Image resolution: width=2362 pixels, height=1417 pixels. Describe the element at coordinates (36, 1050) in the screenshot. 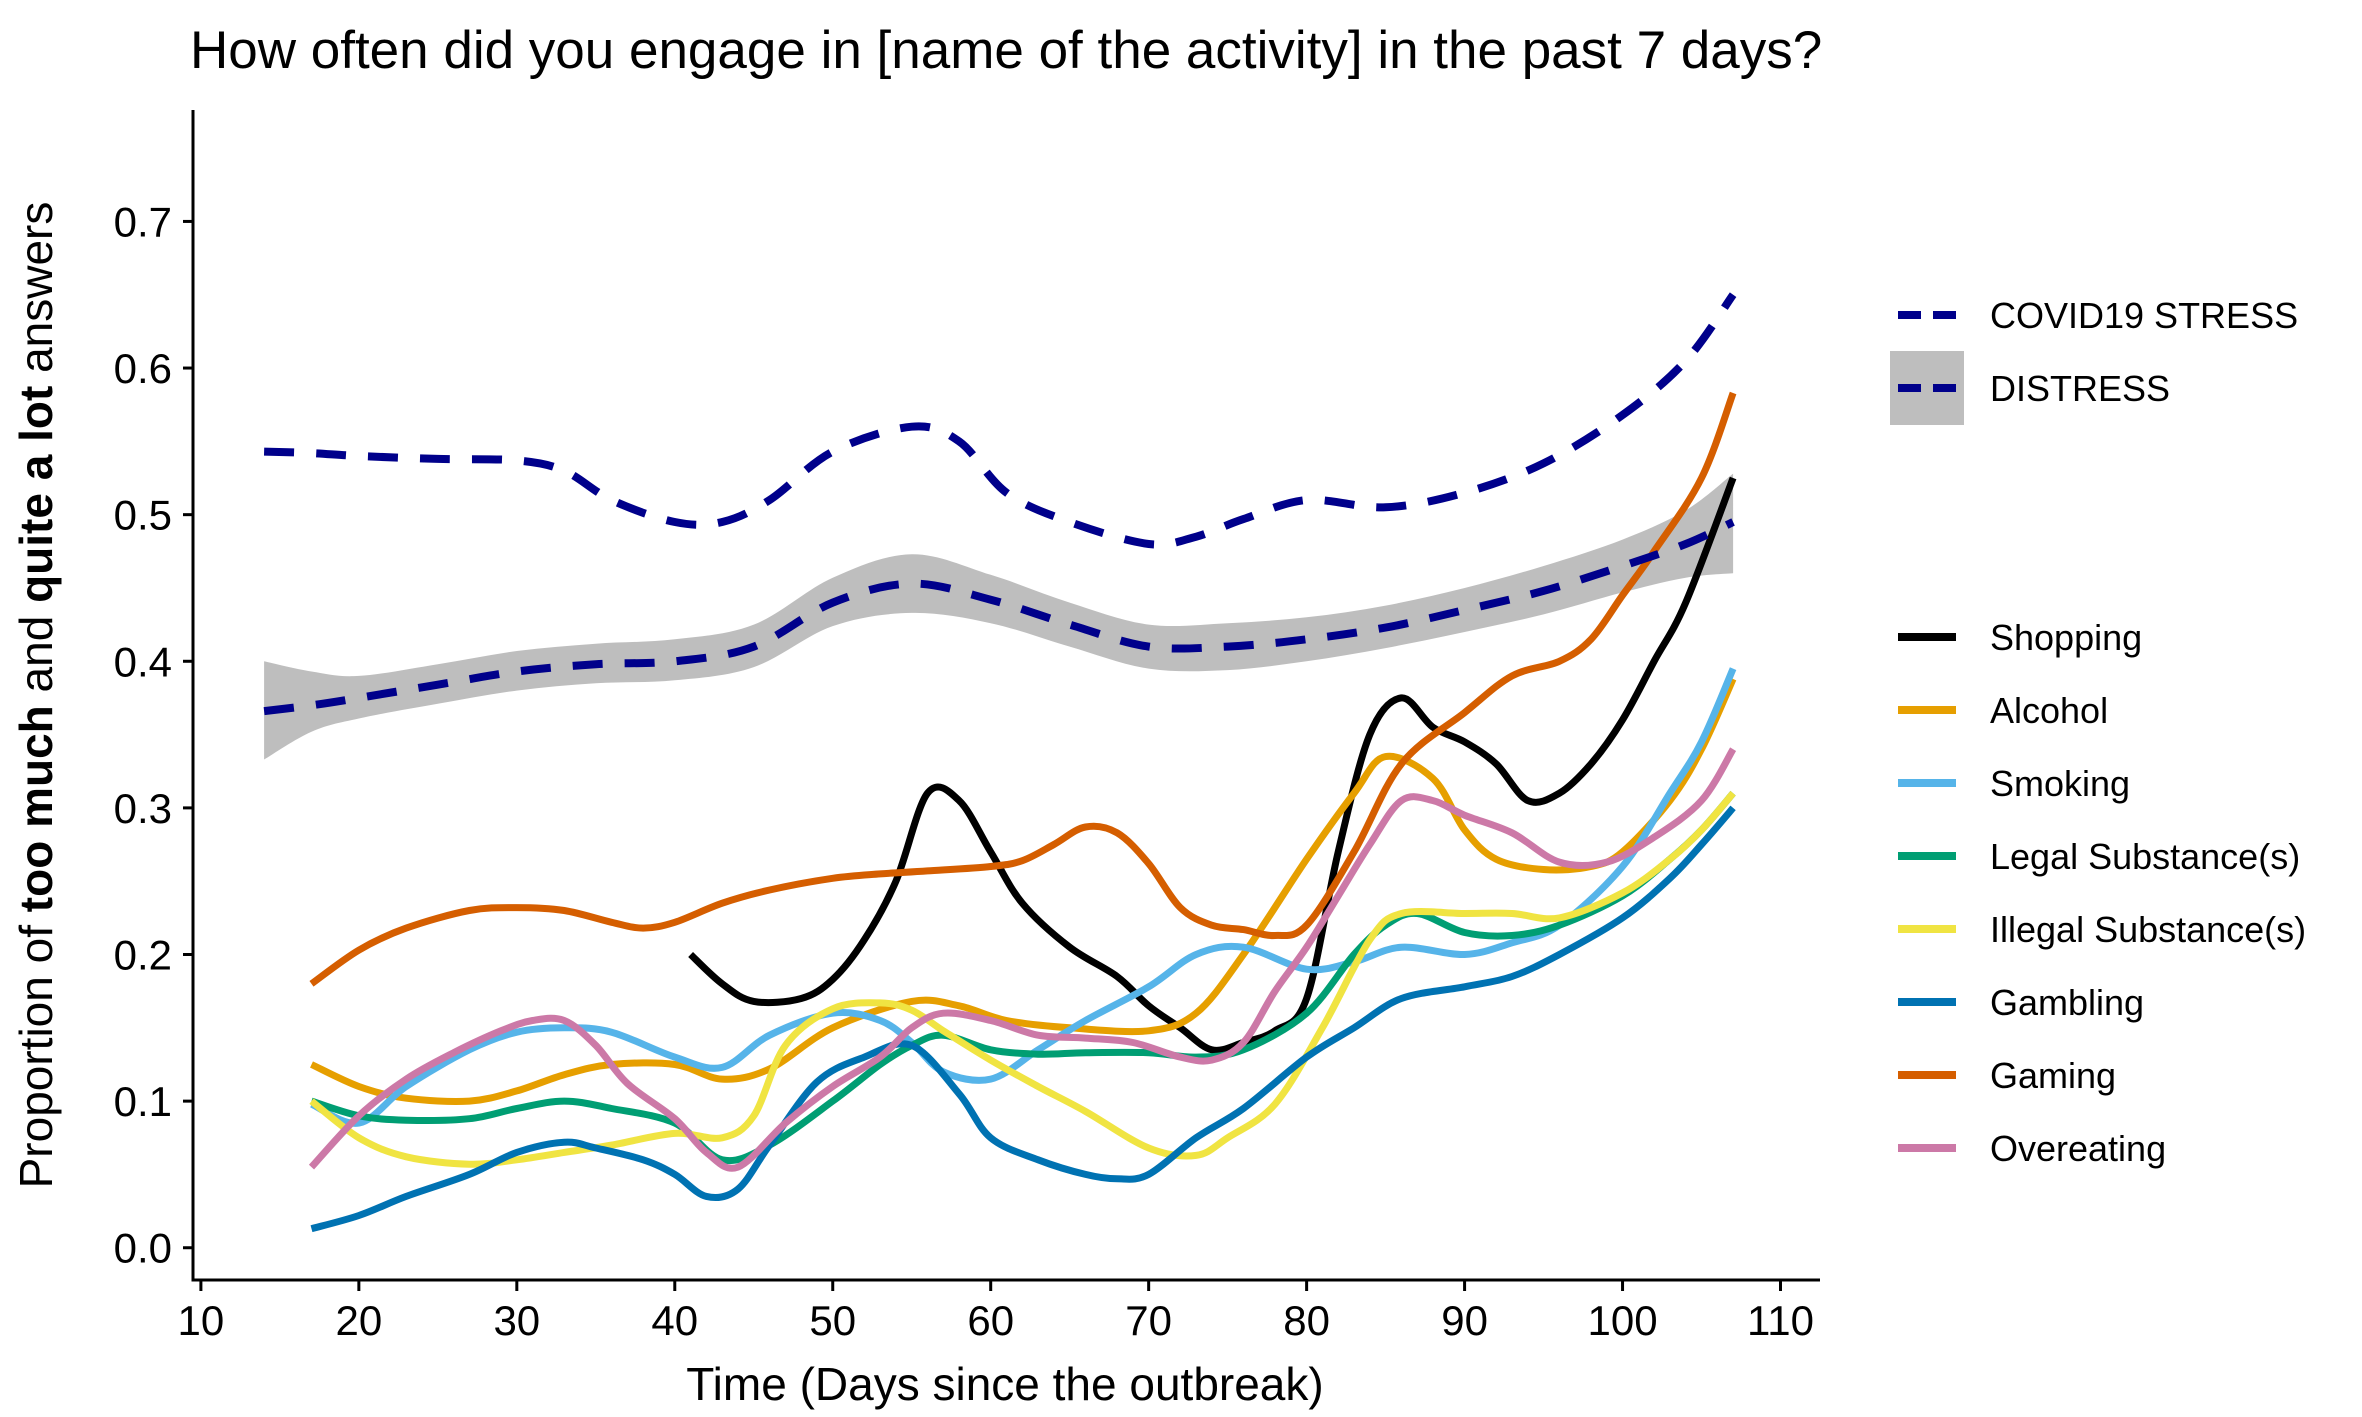

I see `y-axis-title-prefix: Proportion of` at that location.